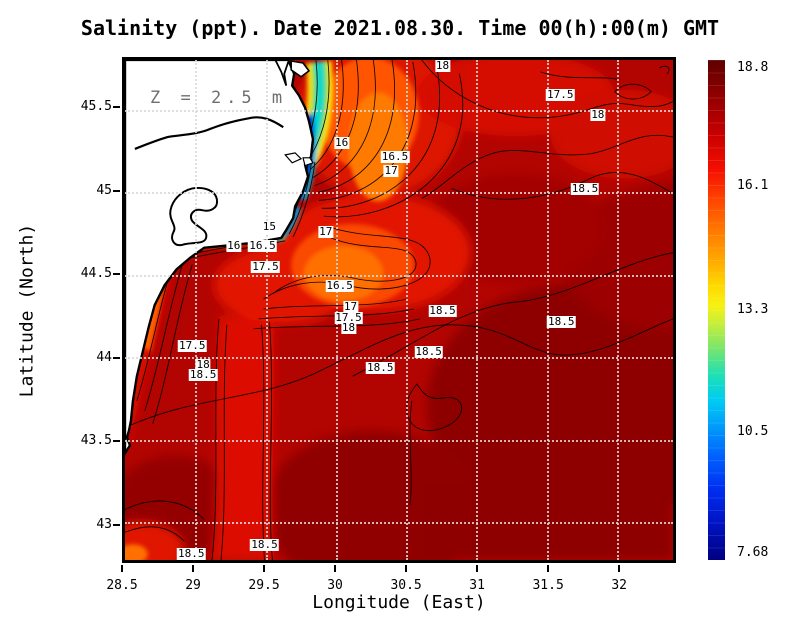  What do you see at coordinates (753, 67) in the screenshot?
I see `colorbar-tick-label: 18.8` at bounding box center [753, 67].